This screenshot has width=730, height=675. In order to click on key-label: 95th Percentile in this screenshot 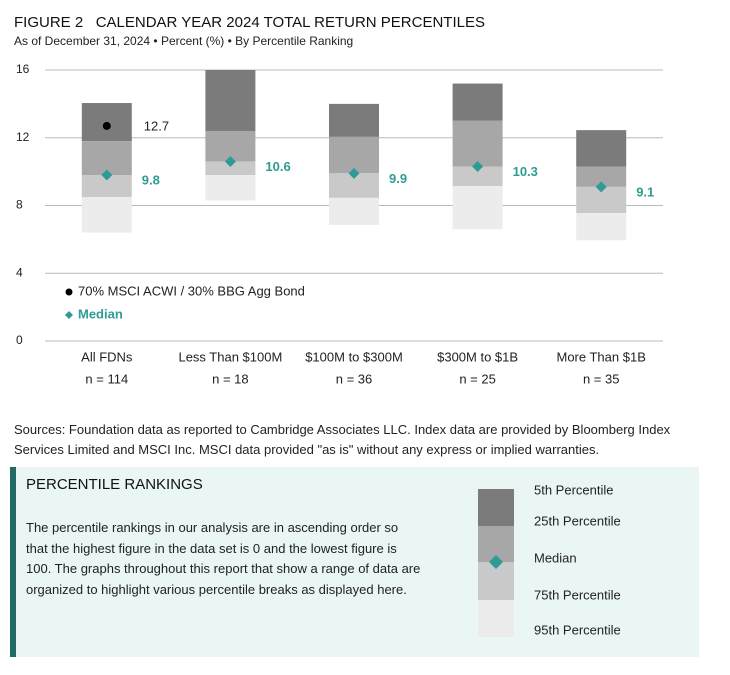, I will do `click(577, 629)`.